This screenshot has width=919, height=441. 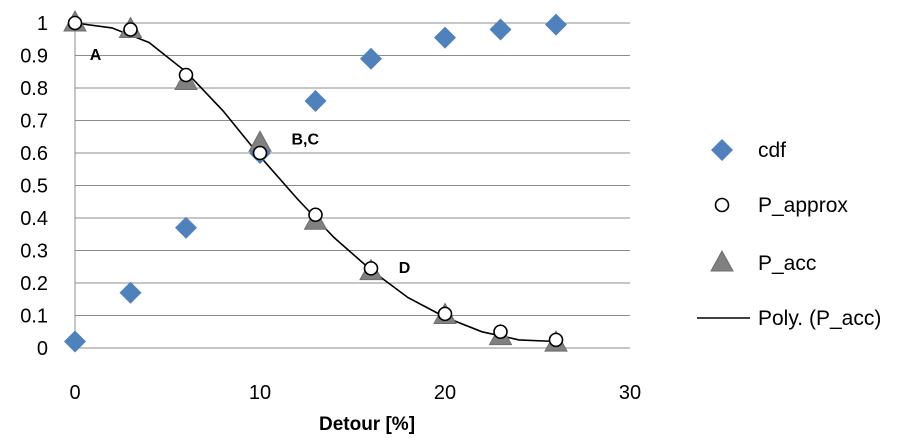 I want to click on y-tick-label: 0.4, so click(x=34, y=219).